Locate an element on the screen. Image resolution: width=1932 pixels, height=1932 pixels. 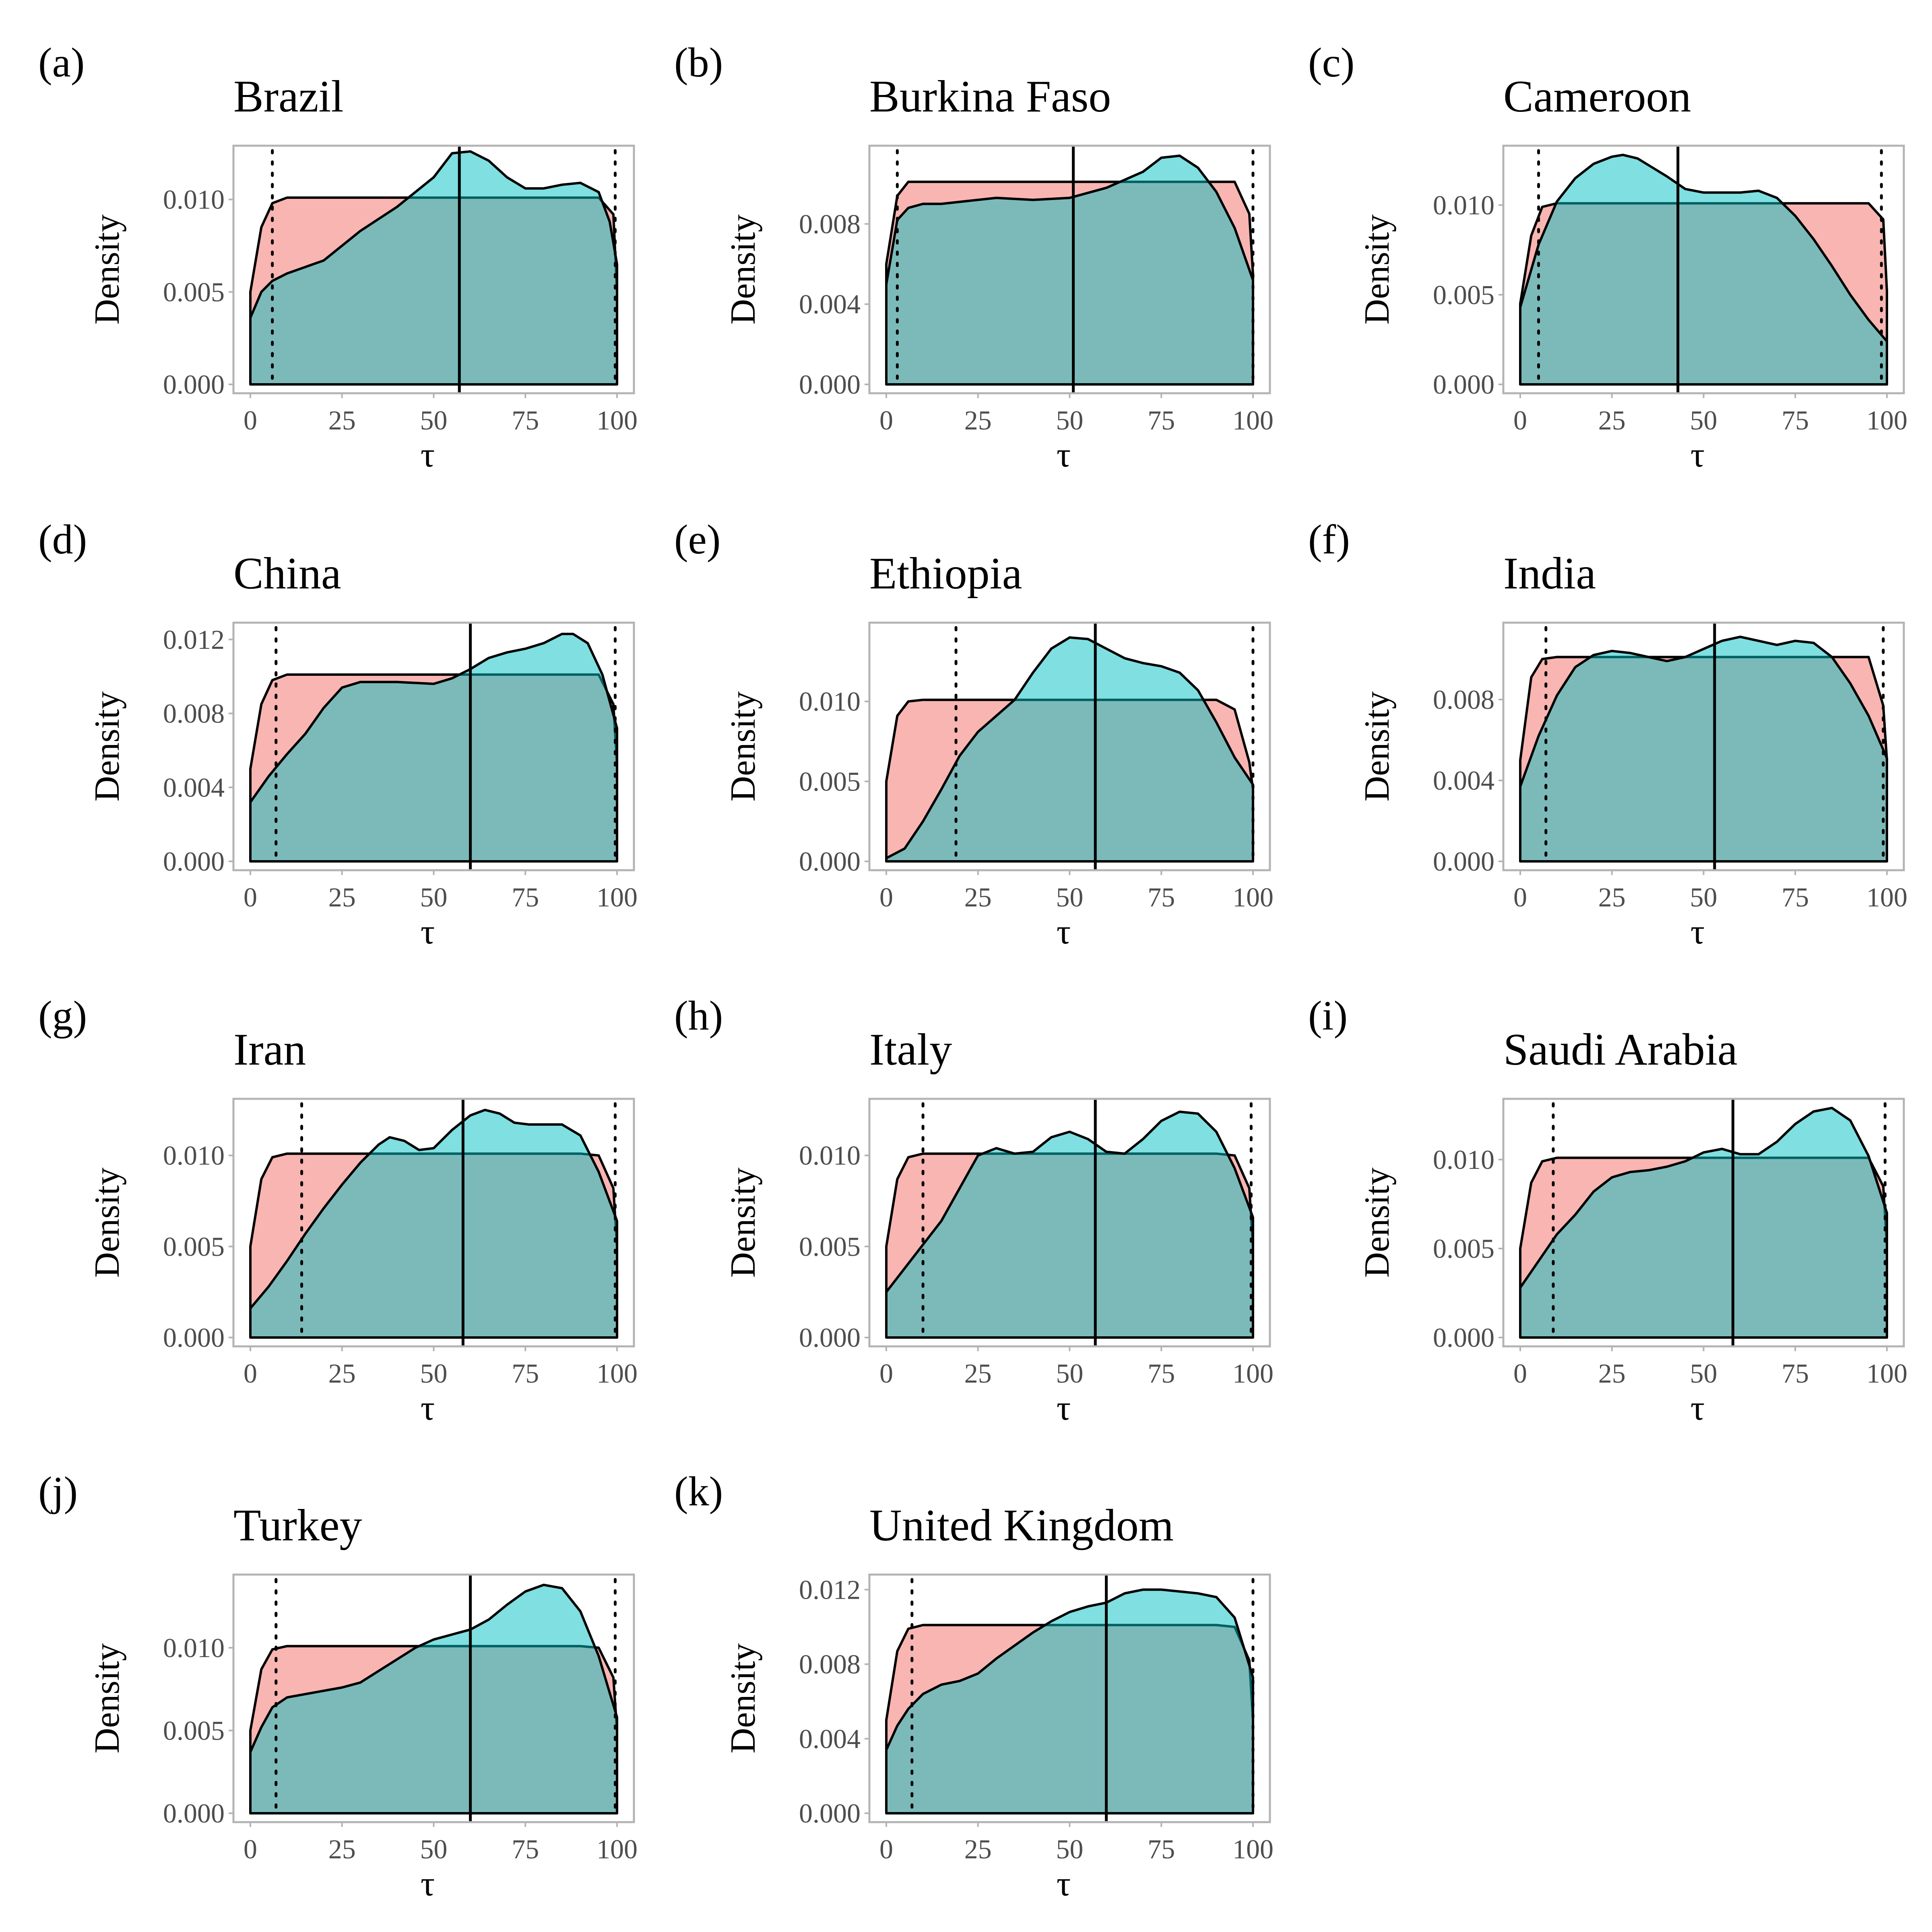
panel-letter: (f) is located at coordinates (1329, 539).